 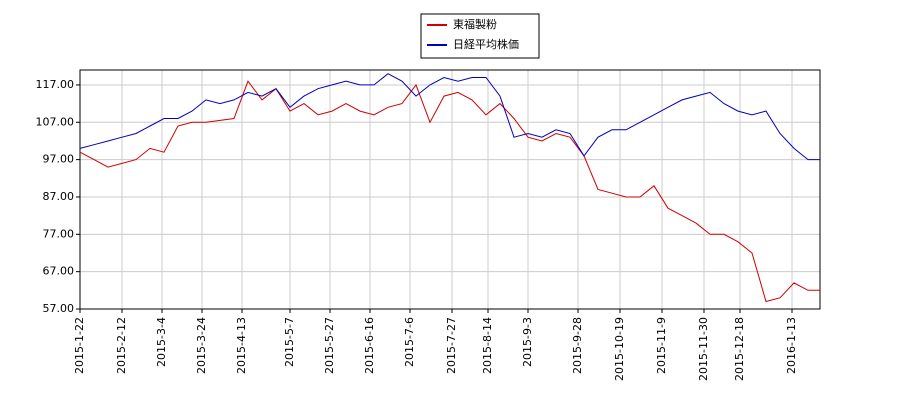 What do you see at coordinates (661, 345) in the screenshot?
I see `x-tick-label: 2015-11-9` at bounding box center [661, 345].